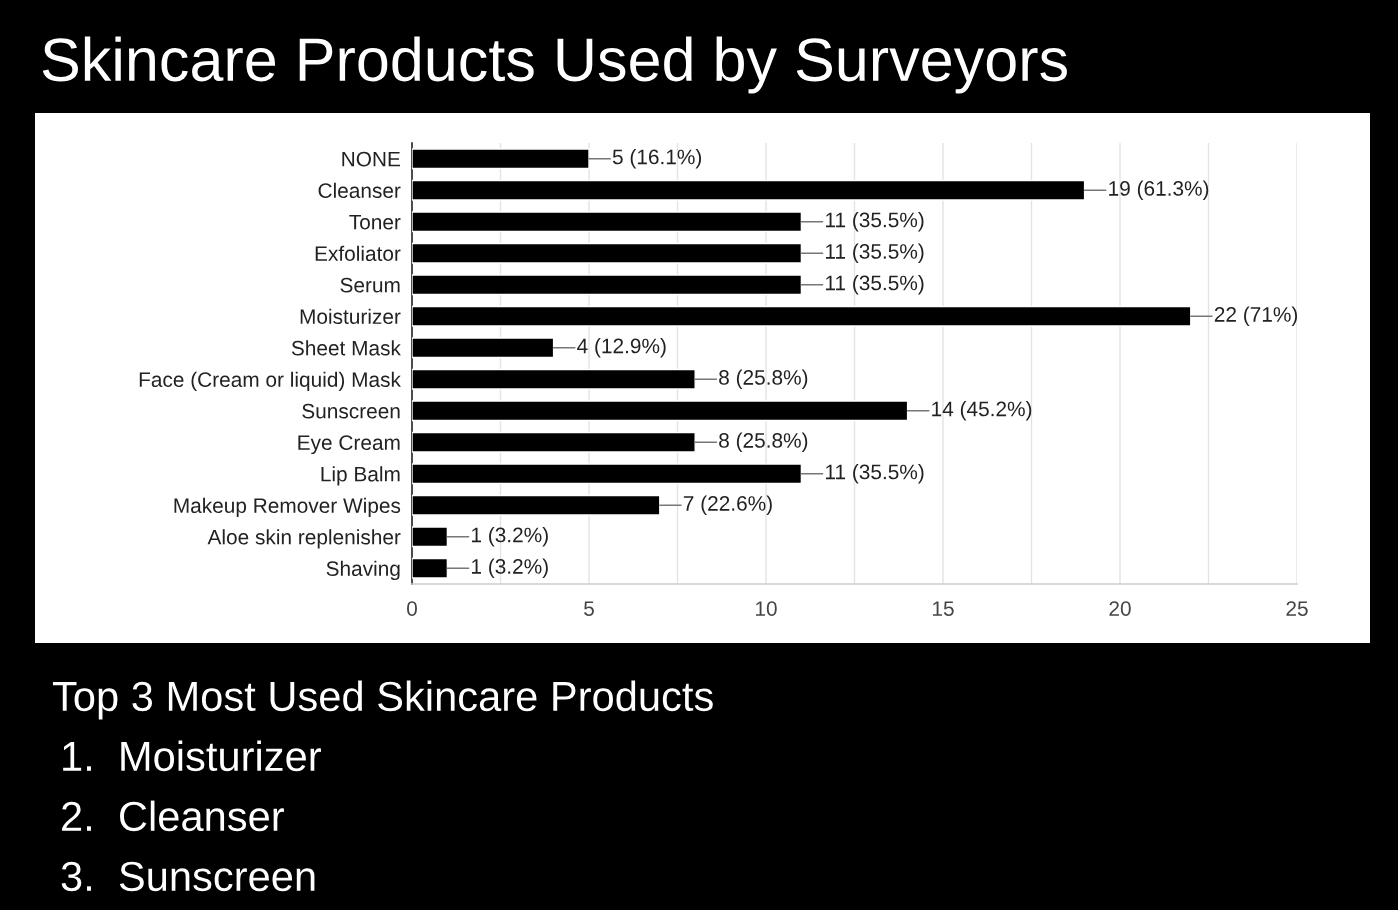 This screenshot has height=910, width=1398. Describe the element at coordinates (943, 608) in the screenshot. I see `x-tick-label: 15` at that location.